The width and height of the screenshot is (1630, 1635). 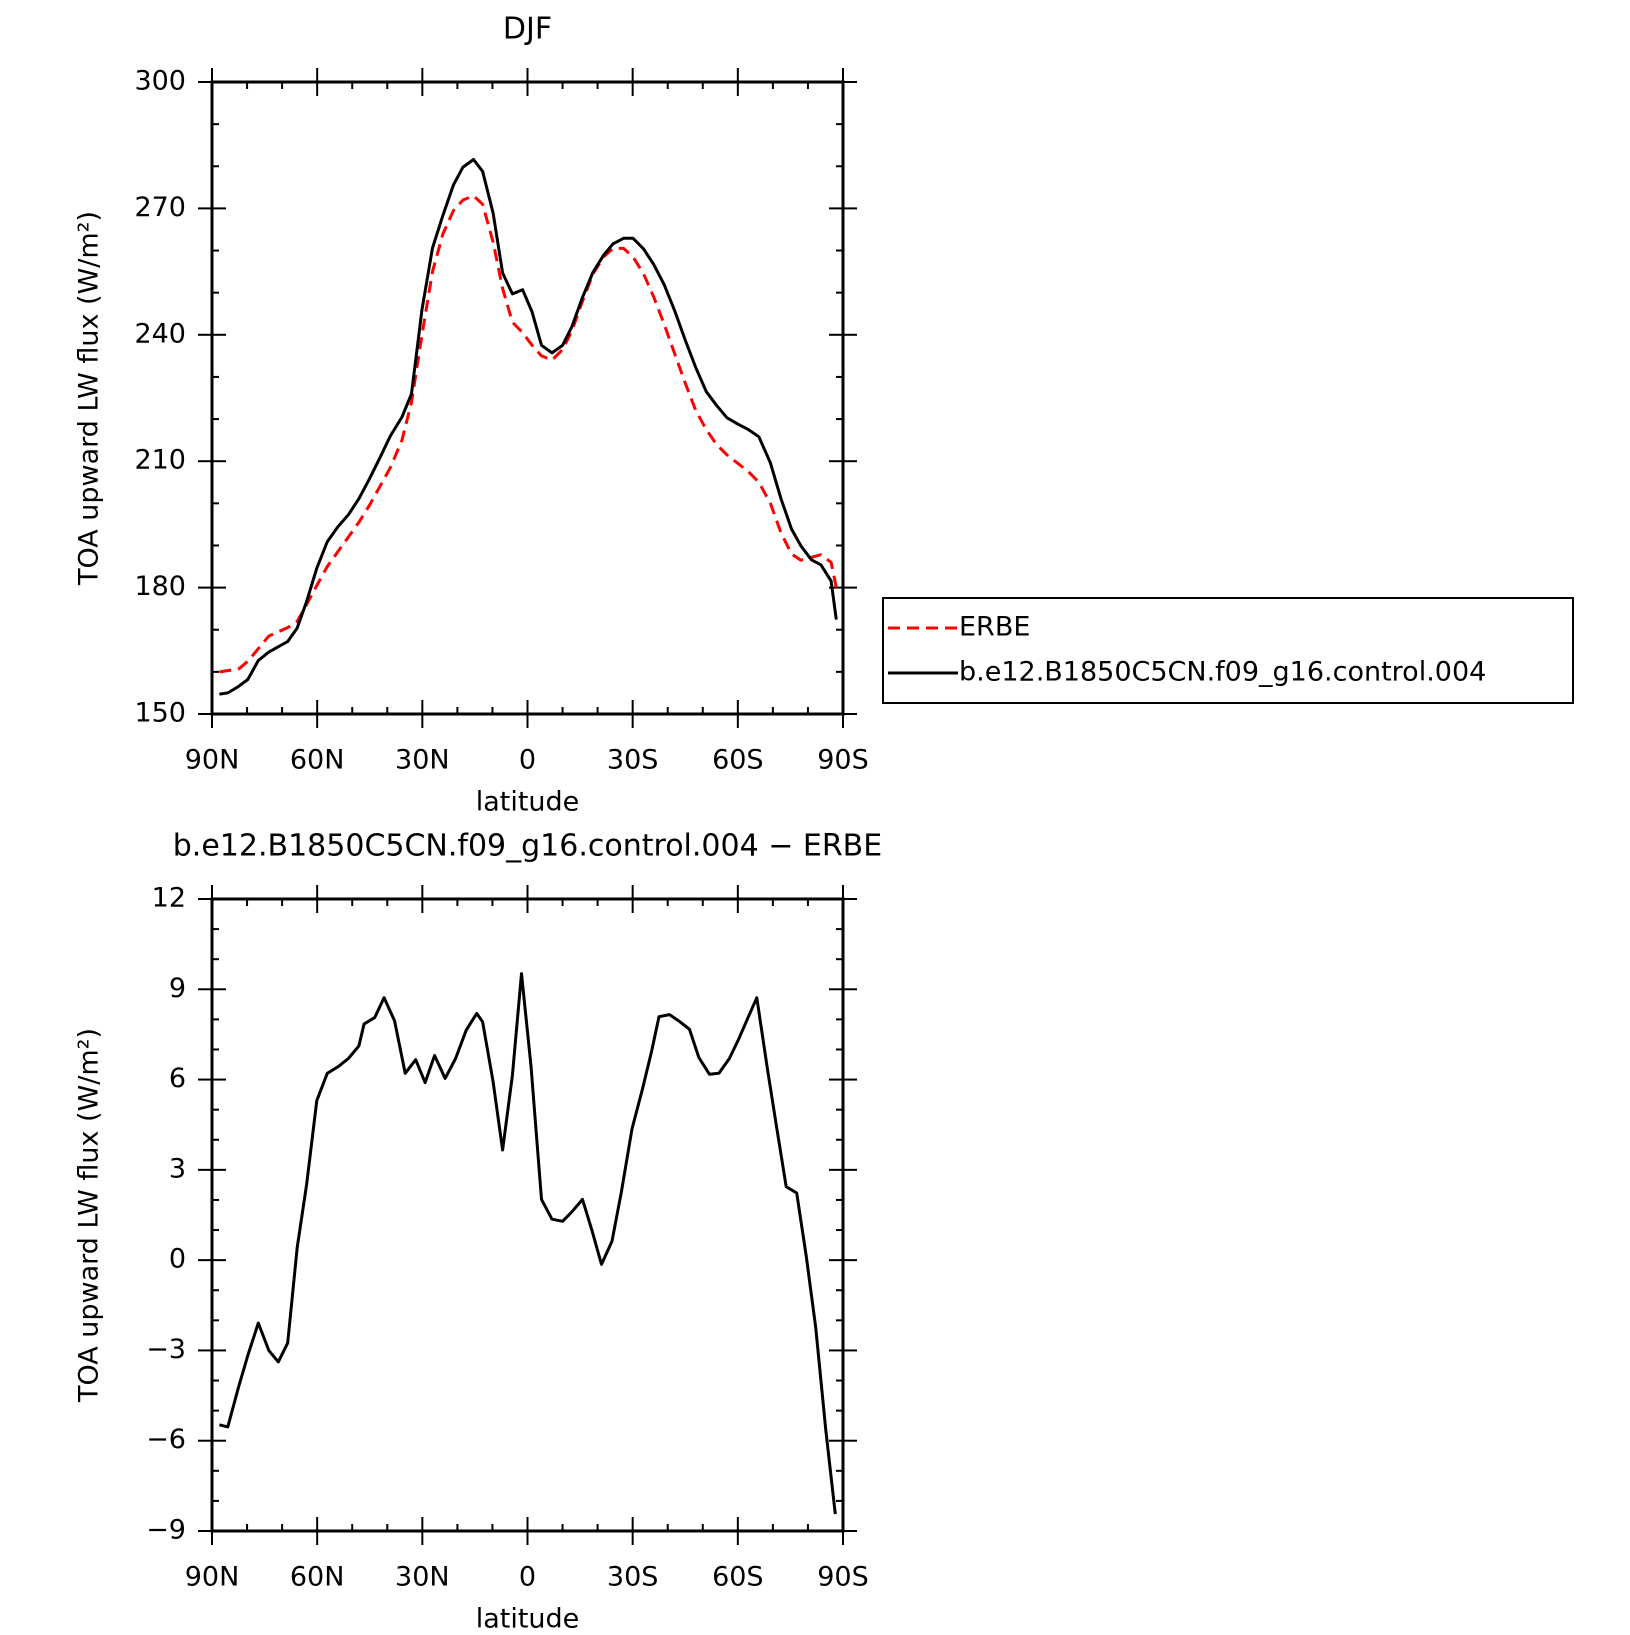 I want to click on y-tick-label: −6, so click(x=166, y=1439).